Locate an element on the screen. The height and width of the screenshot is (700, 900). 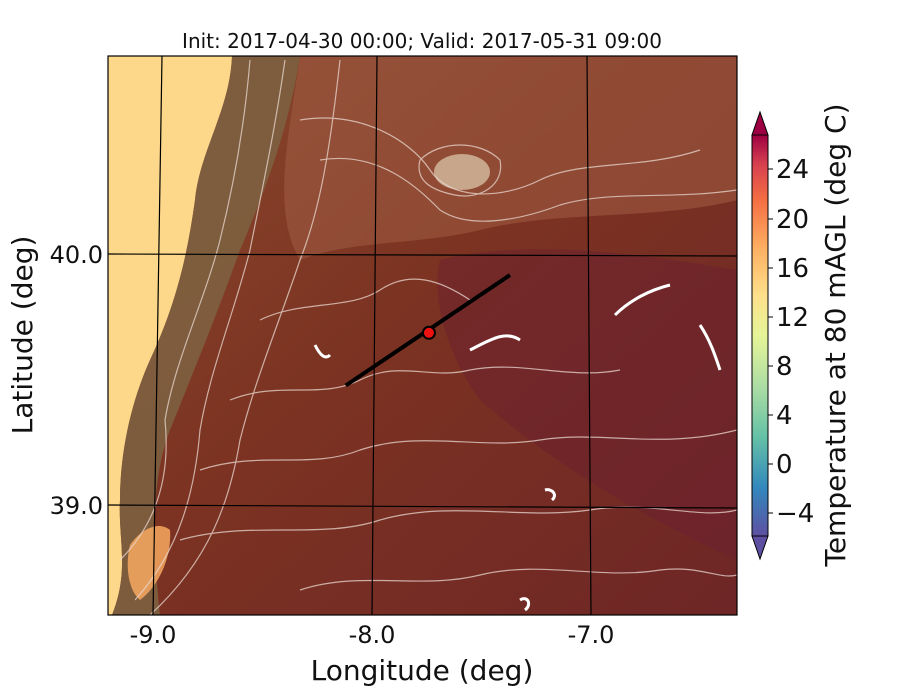
point-marker is located at coordinates (428, 332).